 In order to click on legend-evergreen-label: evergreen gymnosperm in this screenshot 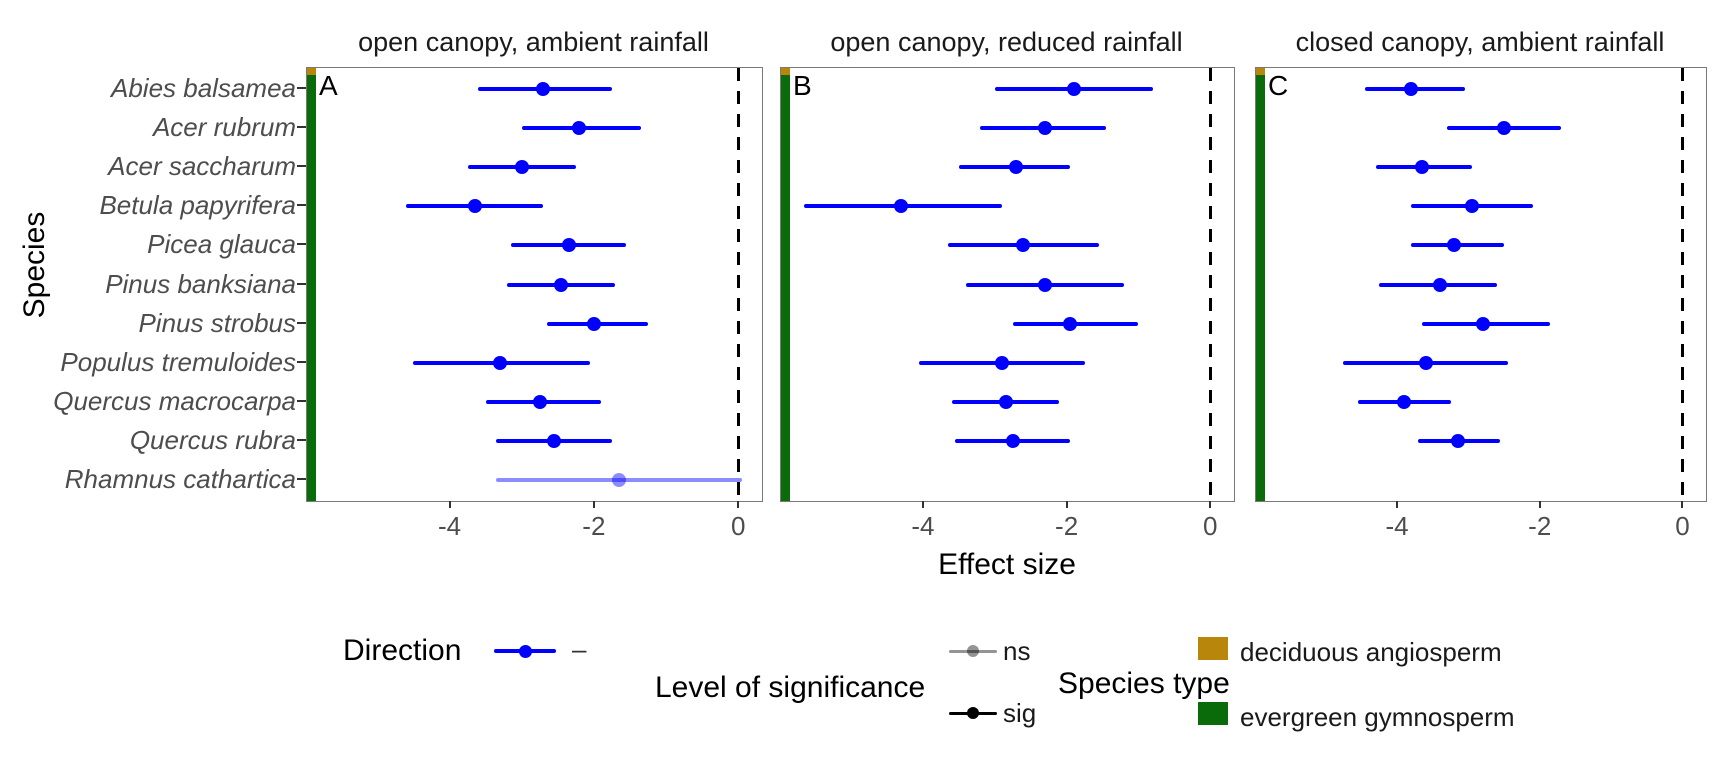, I will do `click(1377, 717)`.